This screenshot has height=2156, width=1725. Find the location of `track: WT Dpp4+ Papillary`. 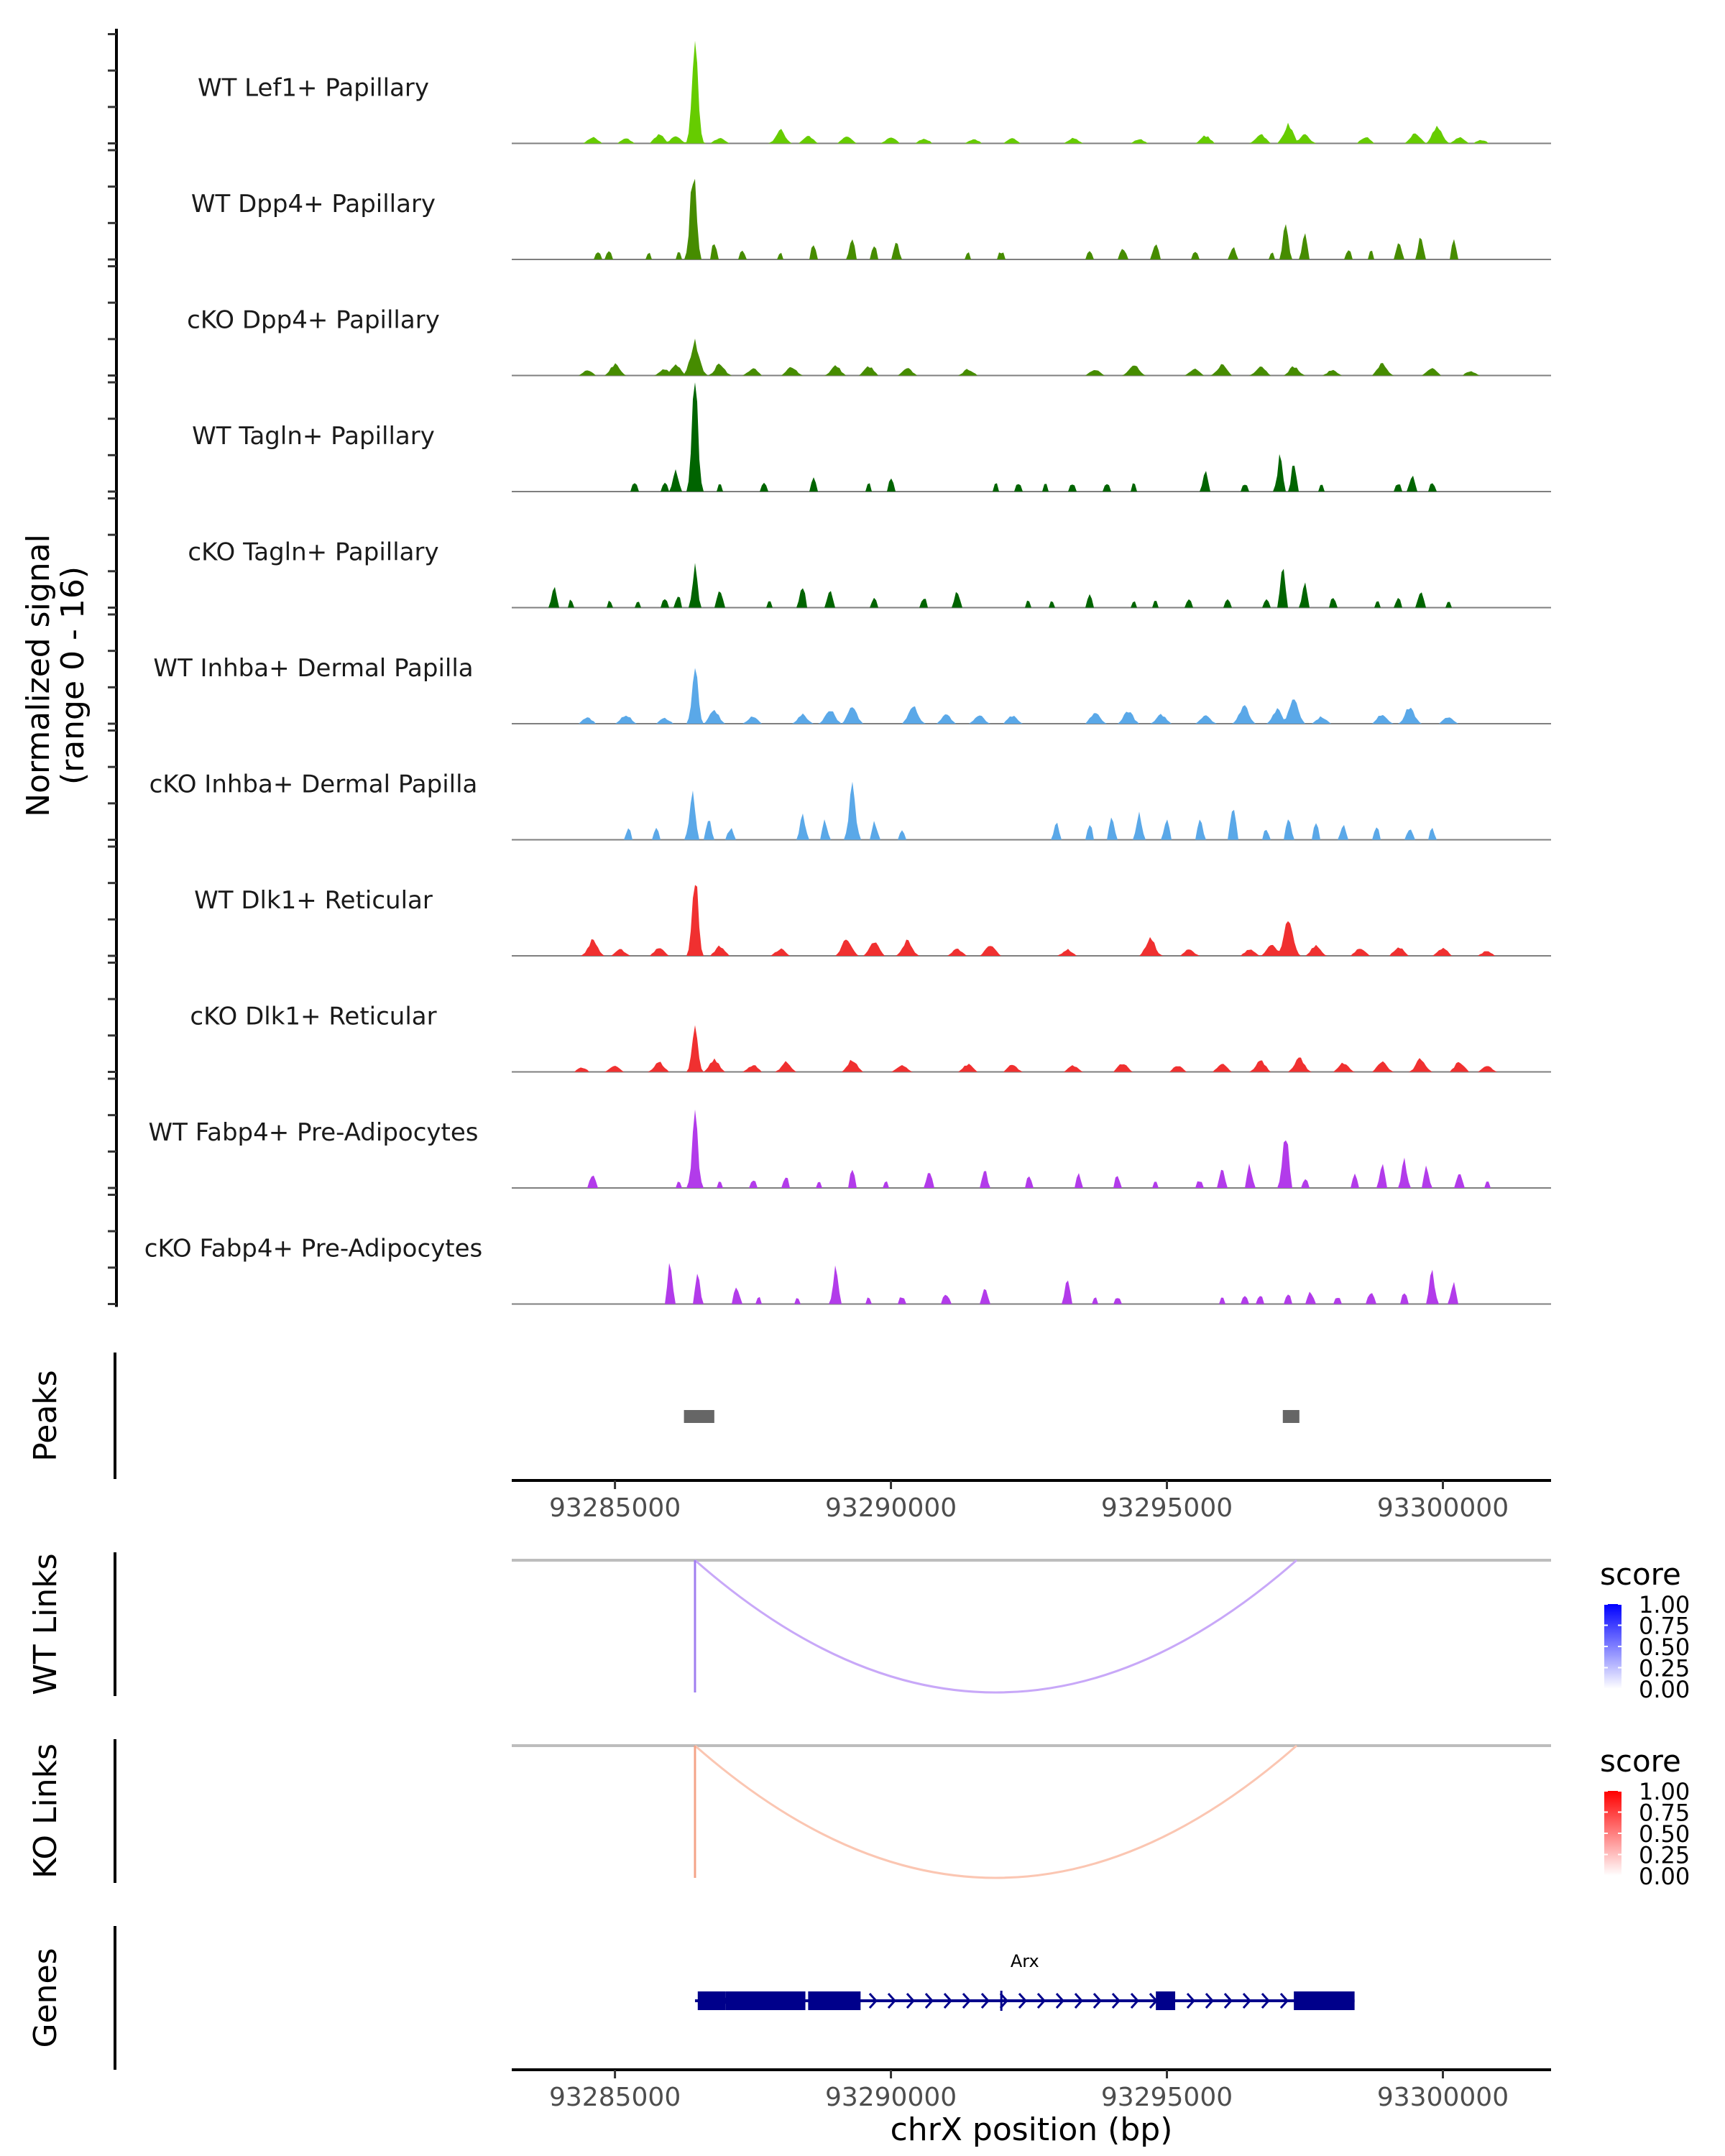

track: WT Dpp4+ Papillary is located at coordinates (871, 219).